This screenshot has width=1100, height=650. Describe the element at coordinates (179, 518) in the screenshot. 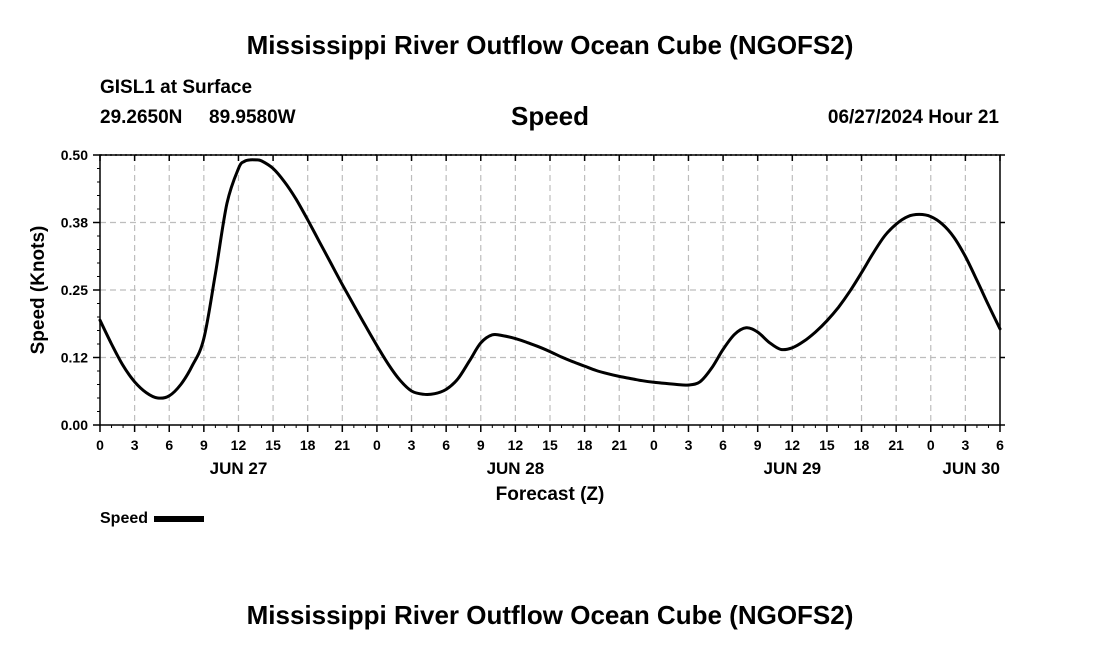

I see `legend-swatch-speed` at that location.